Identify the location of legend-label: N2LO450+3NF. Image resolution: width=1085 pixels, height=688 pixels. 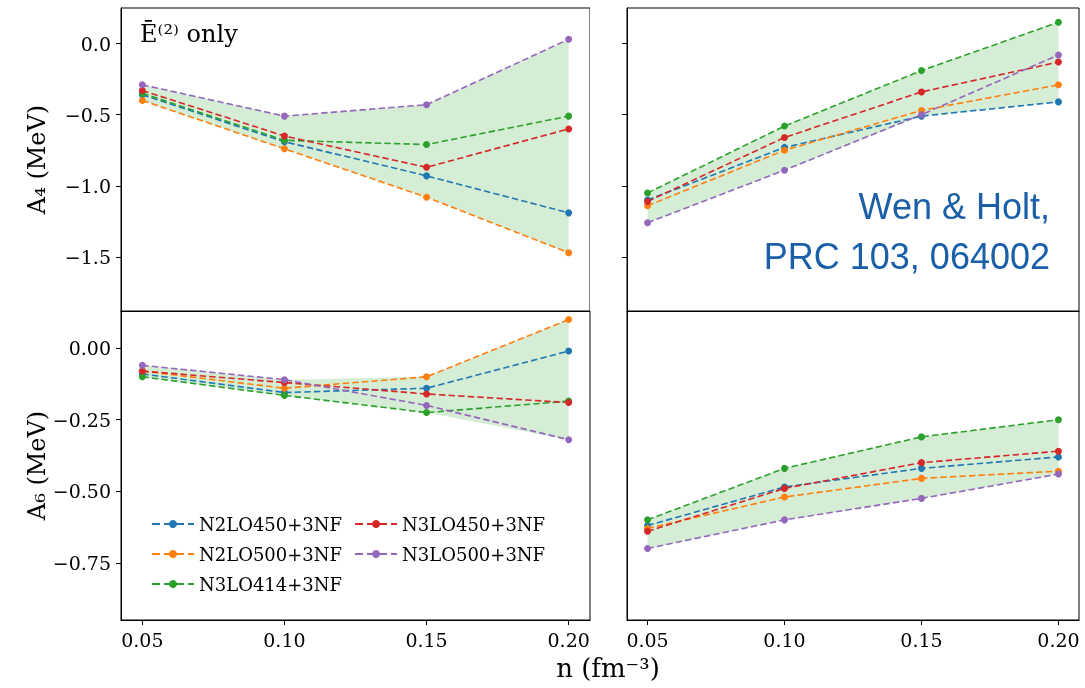
(271, 524).